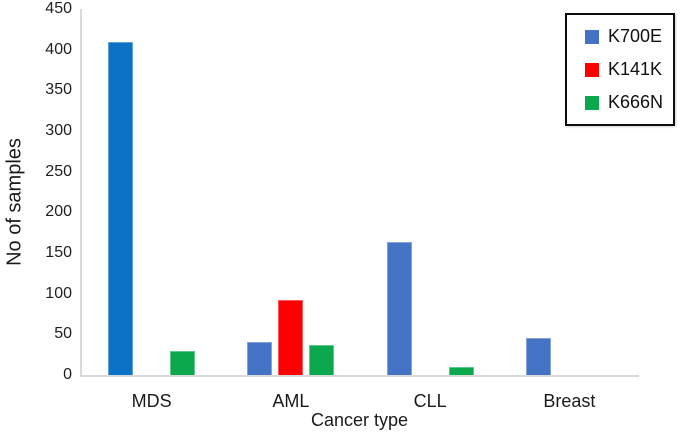  What do you see at coordinates (67, 374) in the screenshot?
I see `y-tick-label-0: 0` at bounding box center [67, 374].